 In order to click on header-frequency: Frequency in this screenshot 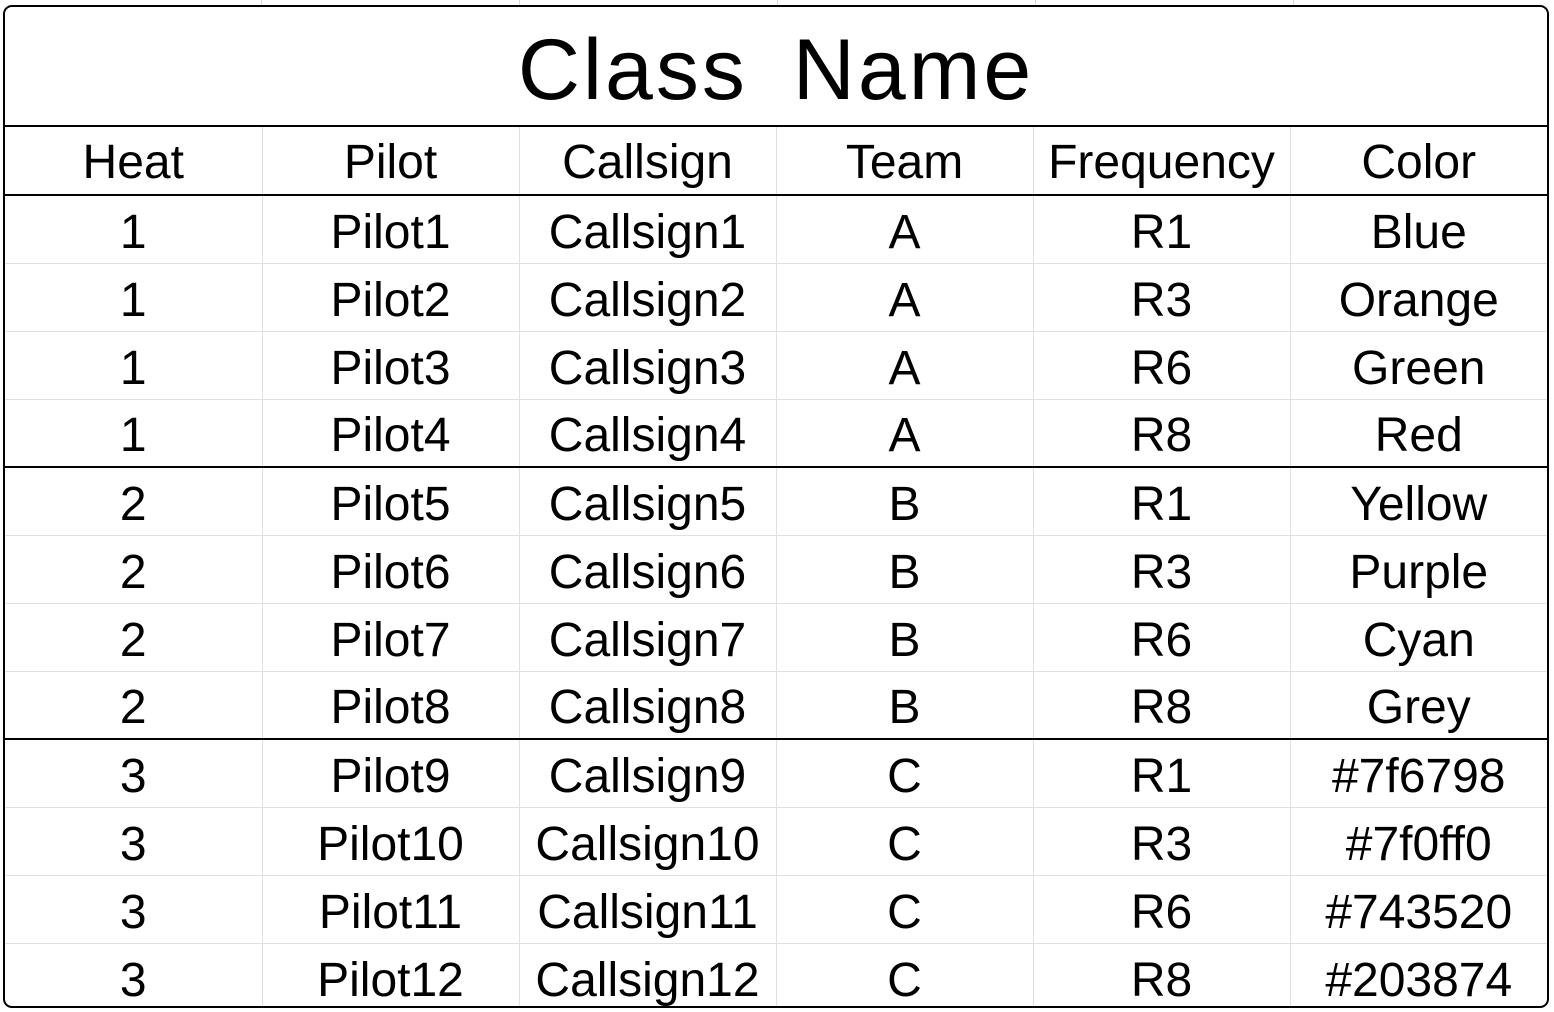, I will do `click(1161, 161)`.